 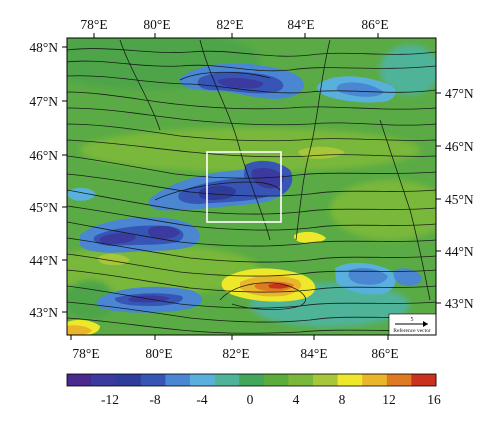 I want to click on lon-labels-top: 78°E 80°E 82°E 84°E 86°E, so click(x=234, y=24).